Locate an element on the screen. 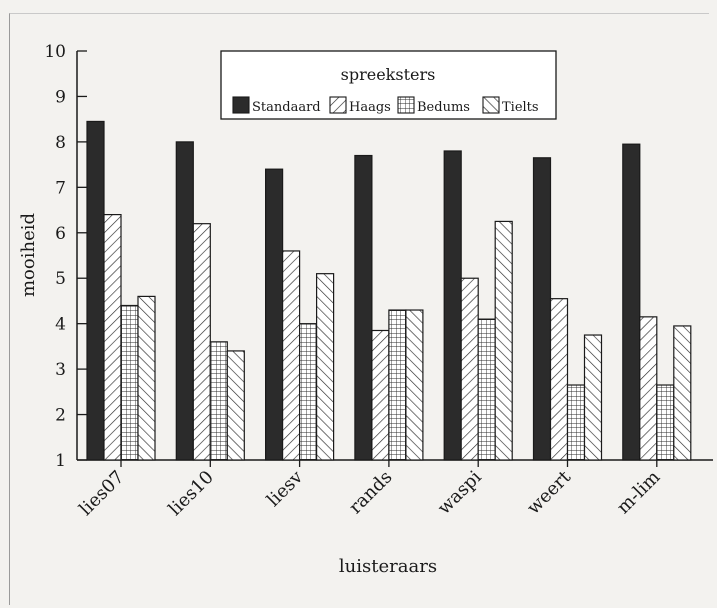 This screenshot has width=717, height=608. bar-standaard-waspi is located at coordinates (452, 305).